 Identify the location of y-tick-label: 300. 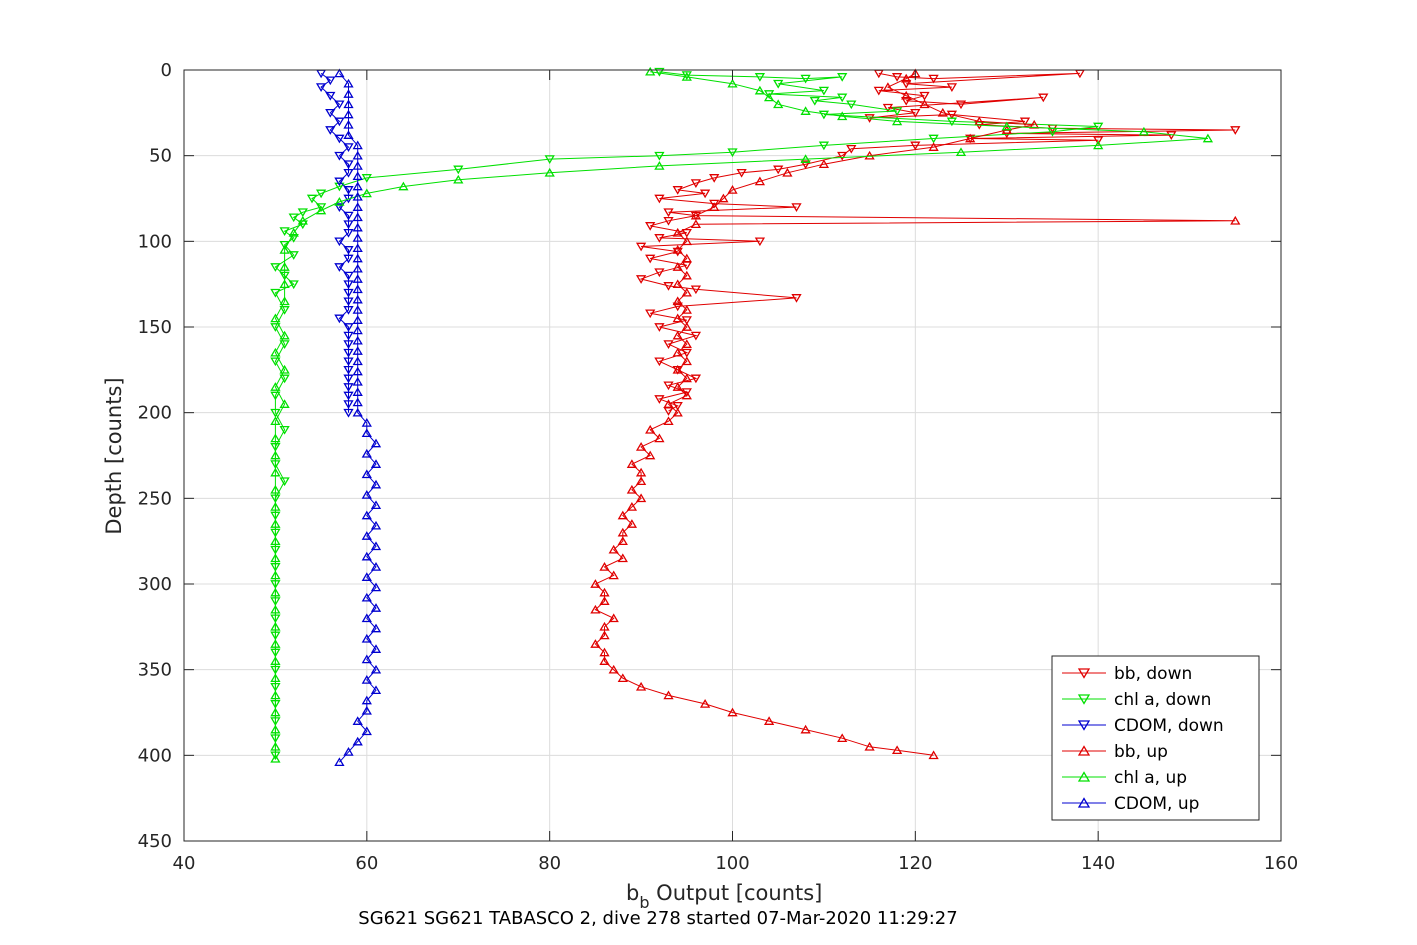
(155, 584).